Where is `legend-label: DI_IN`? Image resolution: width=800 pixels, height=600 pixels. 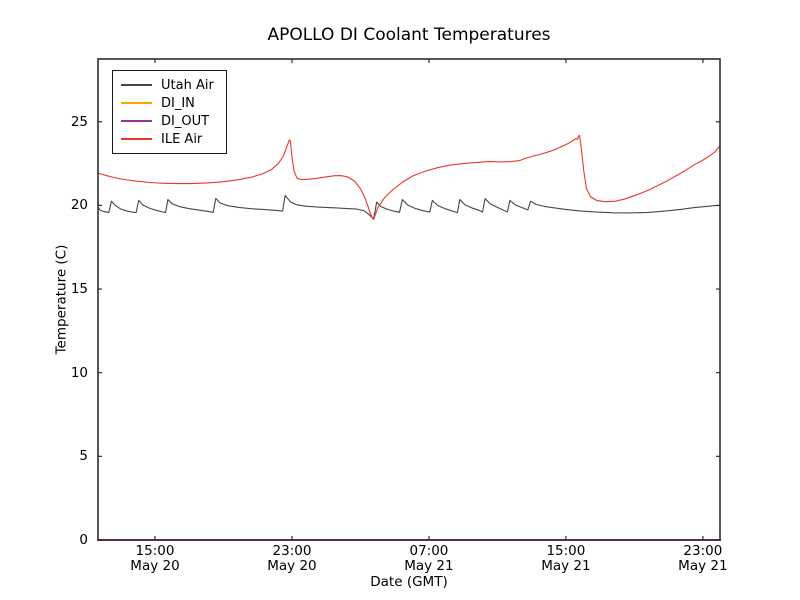 legend-label: DI_IN is located at coordinates (178, 103).